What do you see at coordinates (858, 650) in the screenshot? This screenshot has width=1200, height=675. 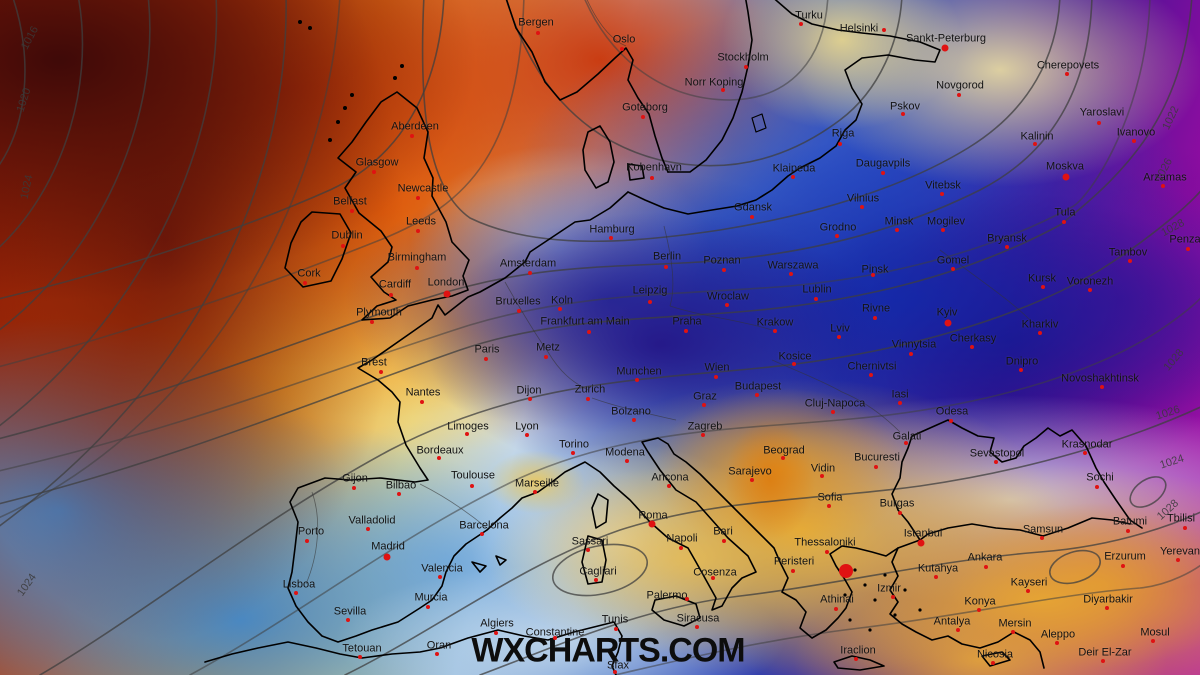 I see `city-label: Iraclion` at bounding box center [858, 650].